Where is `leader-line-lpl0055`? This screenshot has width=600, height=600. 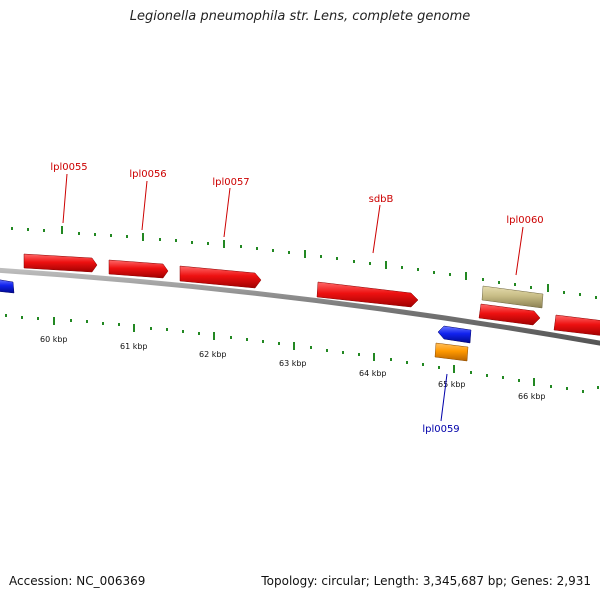 leader-line-lpl0055 is located at coordinates (65, 198).